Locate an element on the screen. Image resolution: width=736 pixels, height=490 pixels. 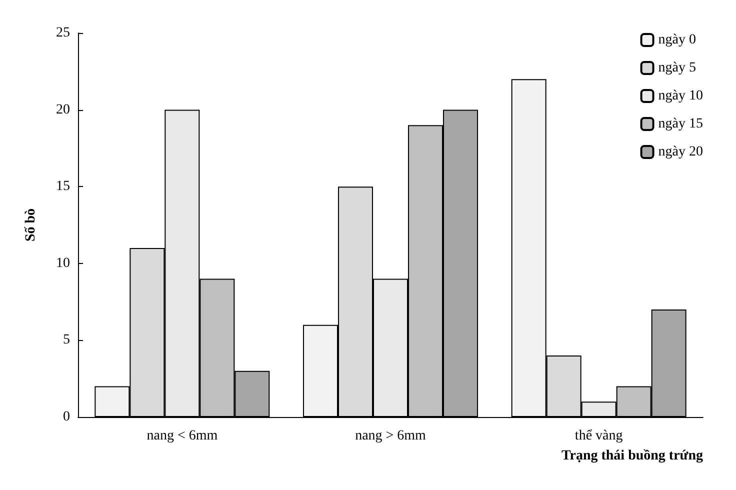
x-tick-label: nang < 6mm is located at coordinates (182, 436).